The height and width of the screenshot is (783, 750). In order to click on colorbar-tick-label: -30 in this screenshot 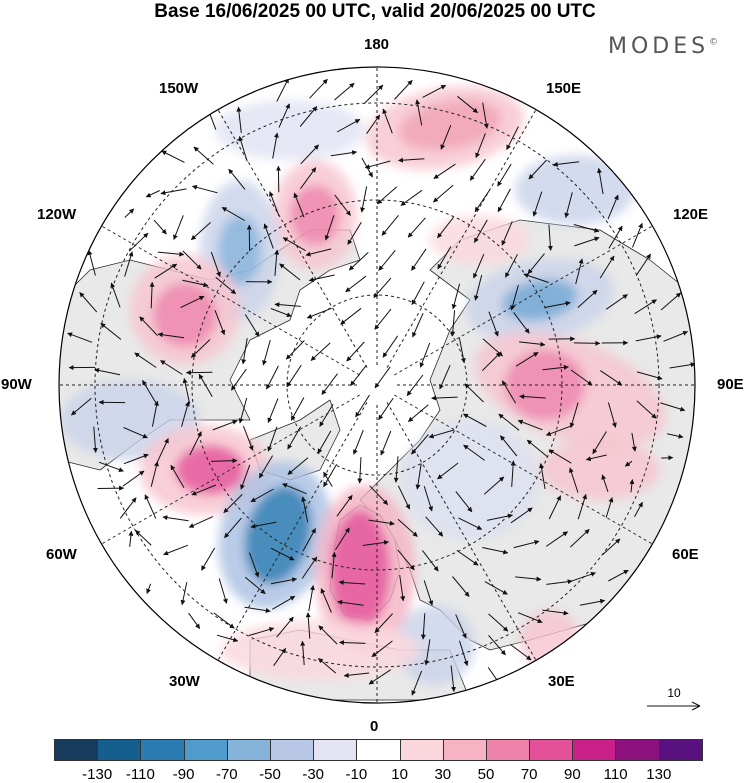, I will do `click(313, 774)`.